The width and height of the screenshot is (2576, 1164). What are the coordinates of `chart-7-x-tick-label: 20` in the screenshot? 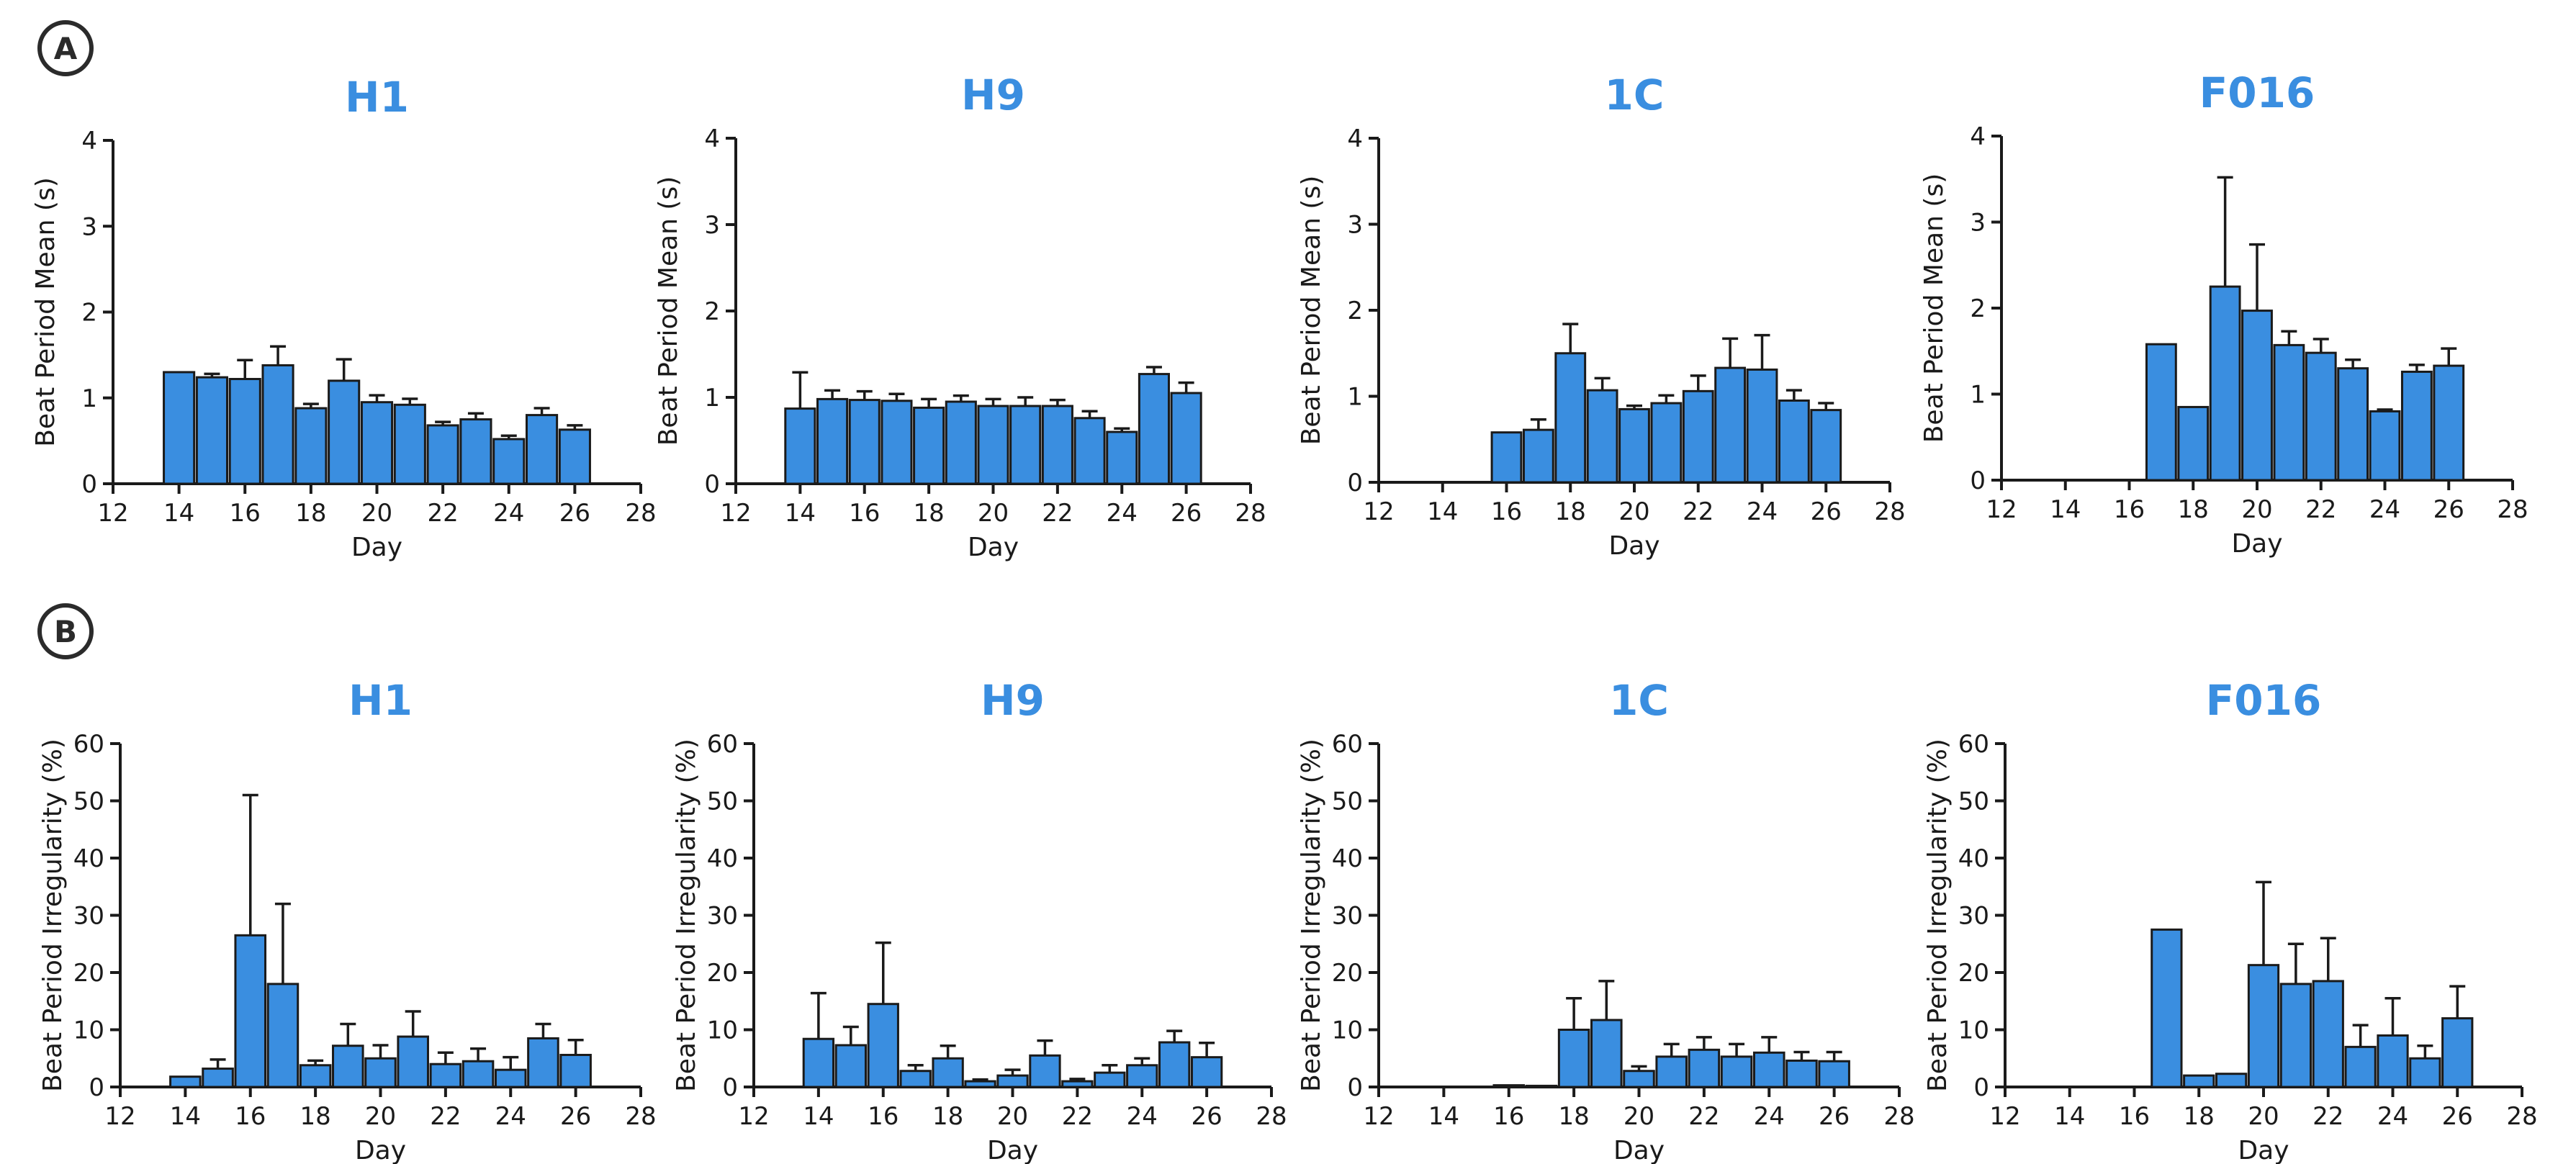 It's located at (2263, 1116).